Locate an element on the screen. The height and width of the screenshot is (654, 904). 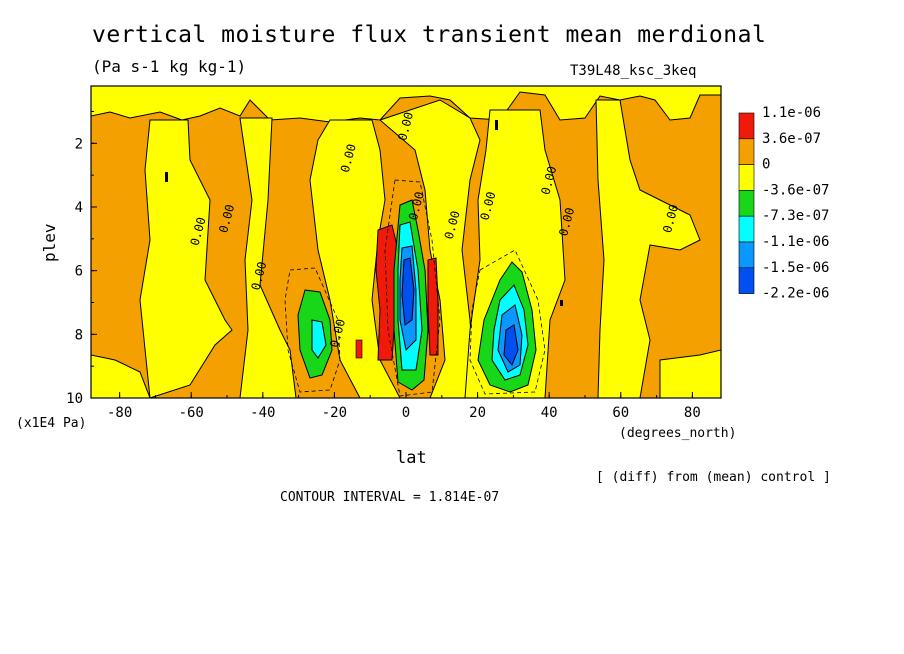
difference-note: [ (diff) from (mean) control ] is located at coordinates (713, 477).